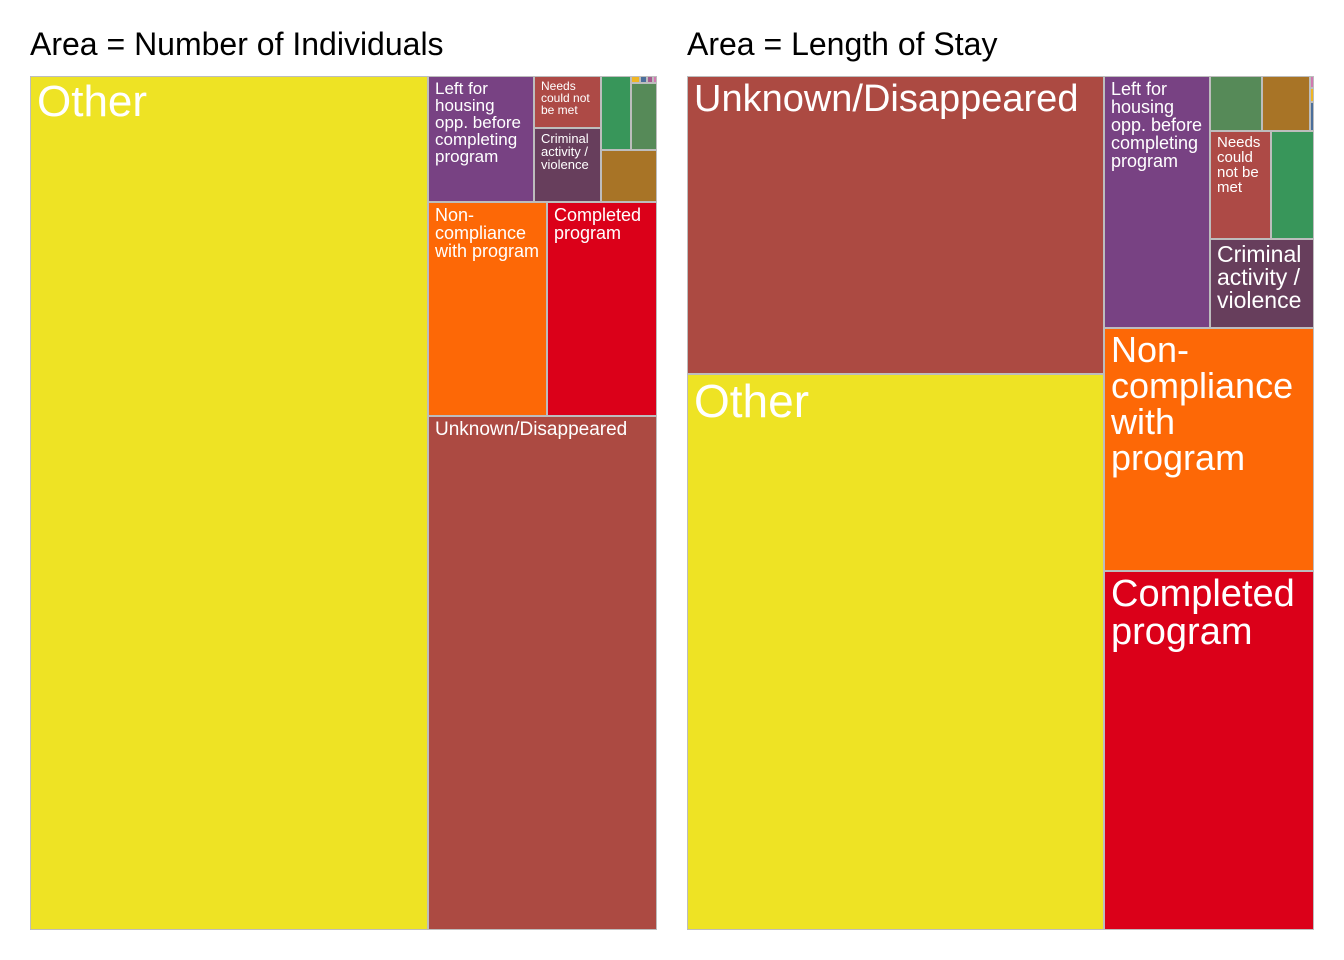 This screenshot has height=960, width=1344. I want to click on chart-title: Area = Length of Stay, so click(842, 44).